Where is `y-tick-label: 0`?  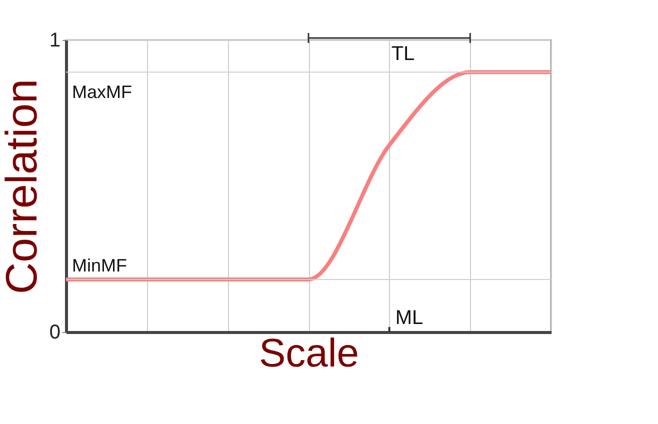 y-tick-label: 0 is located at coordinates (54, 333).